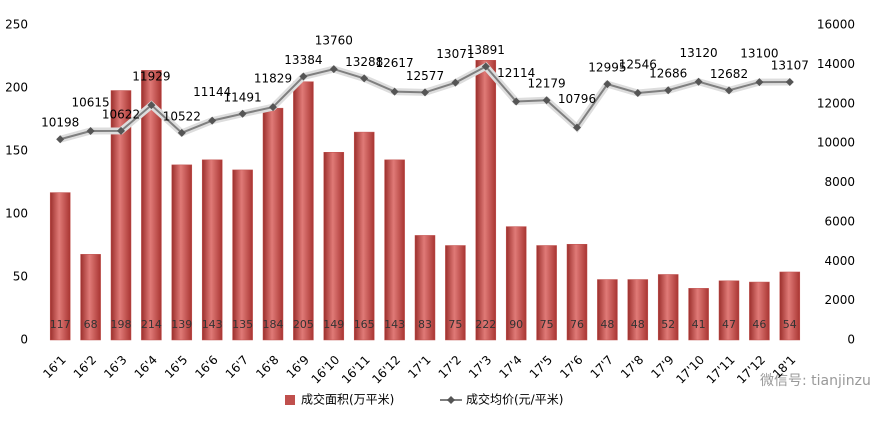 This screenshot has width=873, height=422. I want to click on bar-value-label: 214, so click(151, 324).